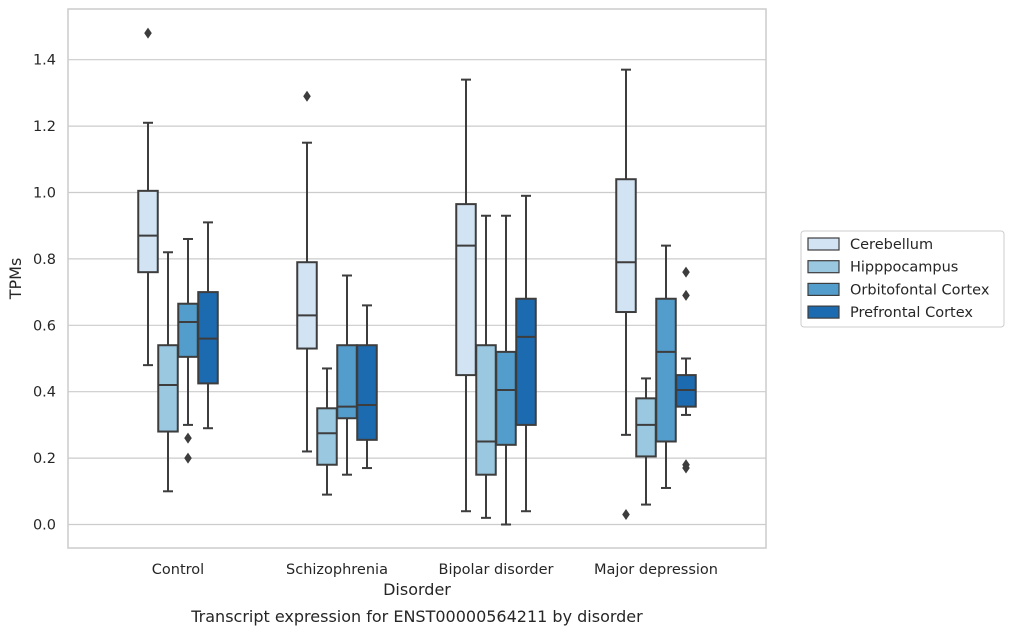 The width and height of the screenshot is (1014, 634). Describe the element at coordinates (44, 293) in the screenshot. I see `y-axis-ticks: 0.0 0.2 0.4 0.6 0.8 1.0 1.2 1.4` at that location.